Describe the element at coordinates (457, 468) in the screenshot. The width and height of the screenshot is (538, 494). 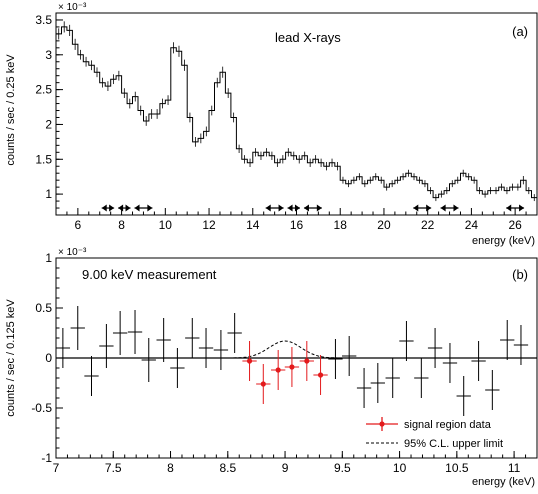
I see `x-tick-label: 10.5` at that location.